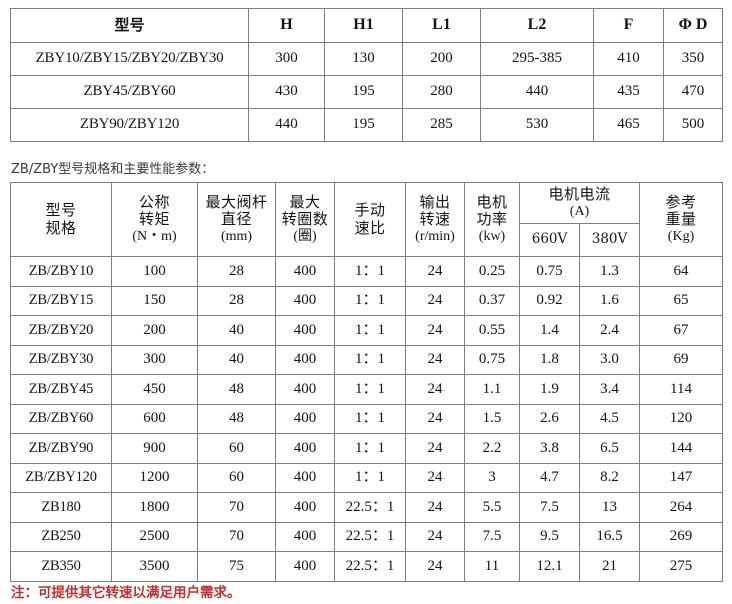 The width and height of the screenshot is (732, 604). What do you see at coordinates (681, 201) in the screenshot?
I see `spec-header-weight-line1: 参考` at bounding box center [681, 201].